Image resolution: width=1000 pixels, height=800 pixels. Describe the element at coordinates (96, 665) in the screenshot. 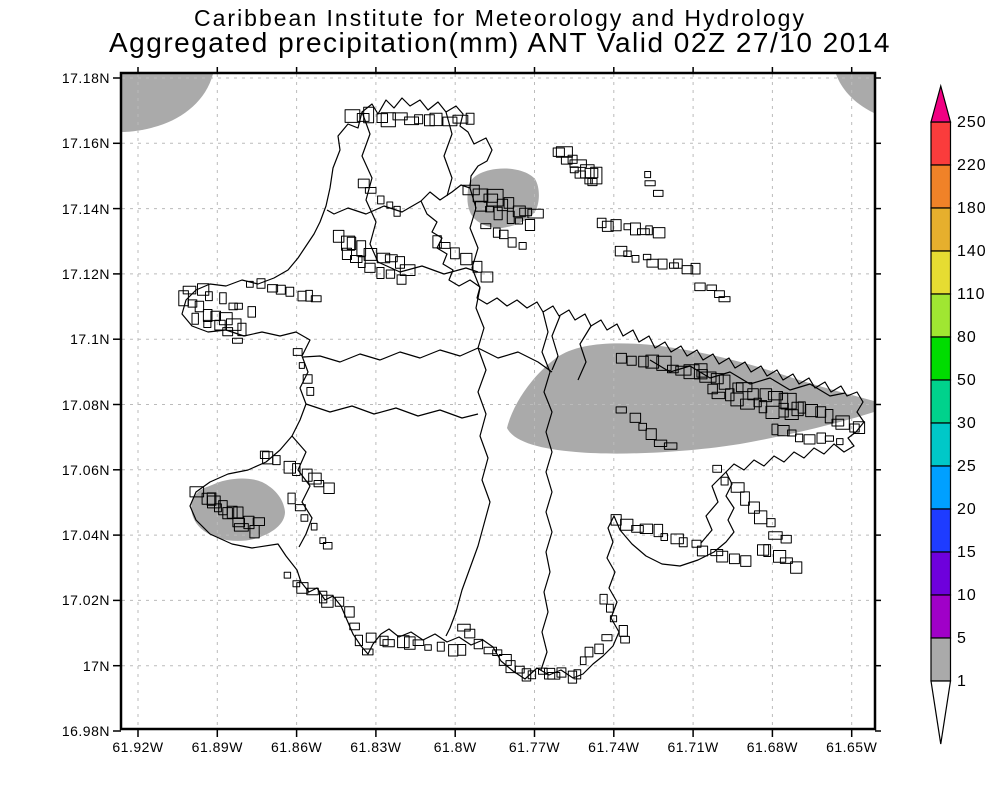

I see `y-tick-label: 17N` at that location.